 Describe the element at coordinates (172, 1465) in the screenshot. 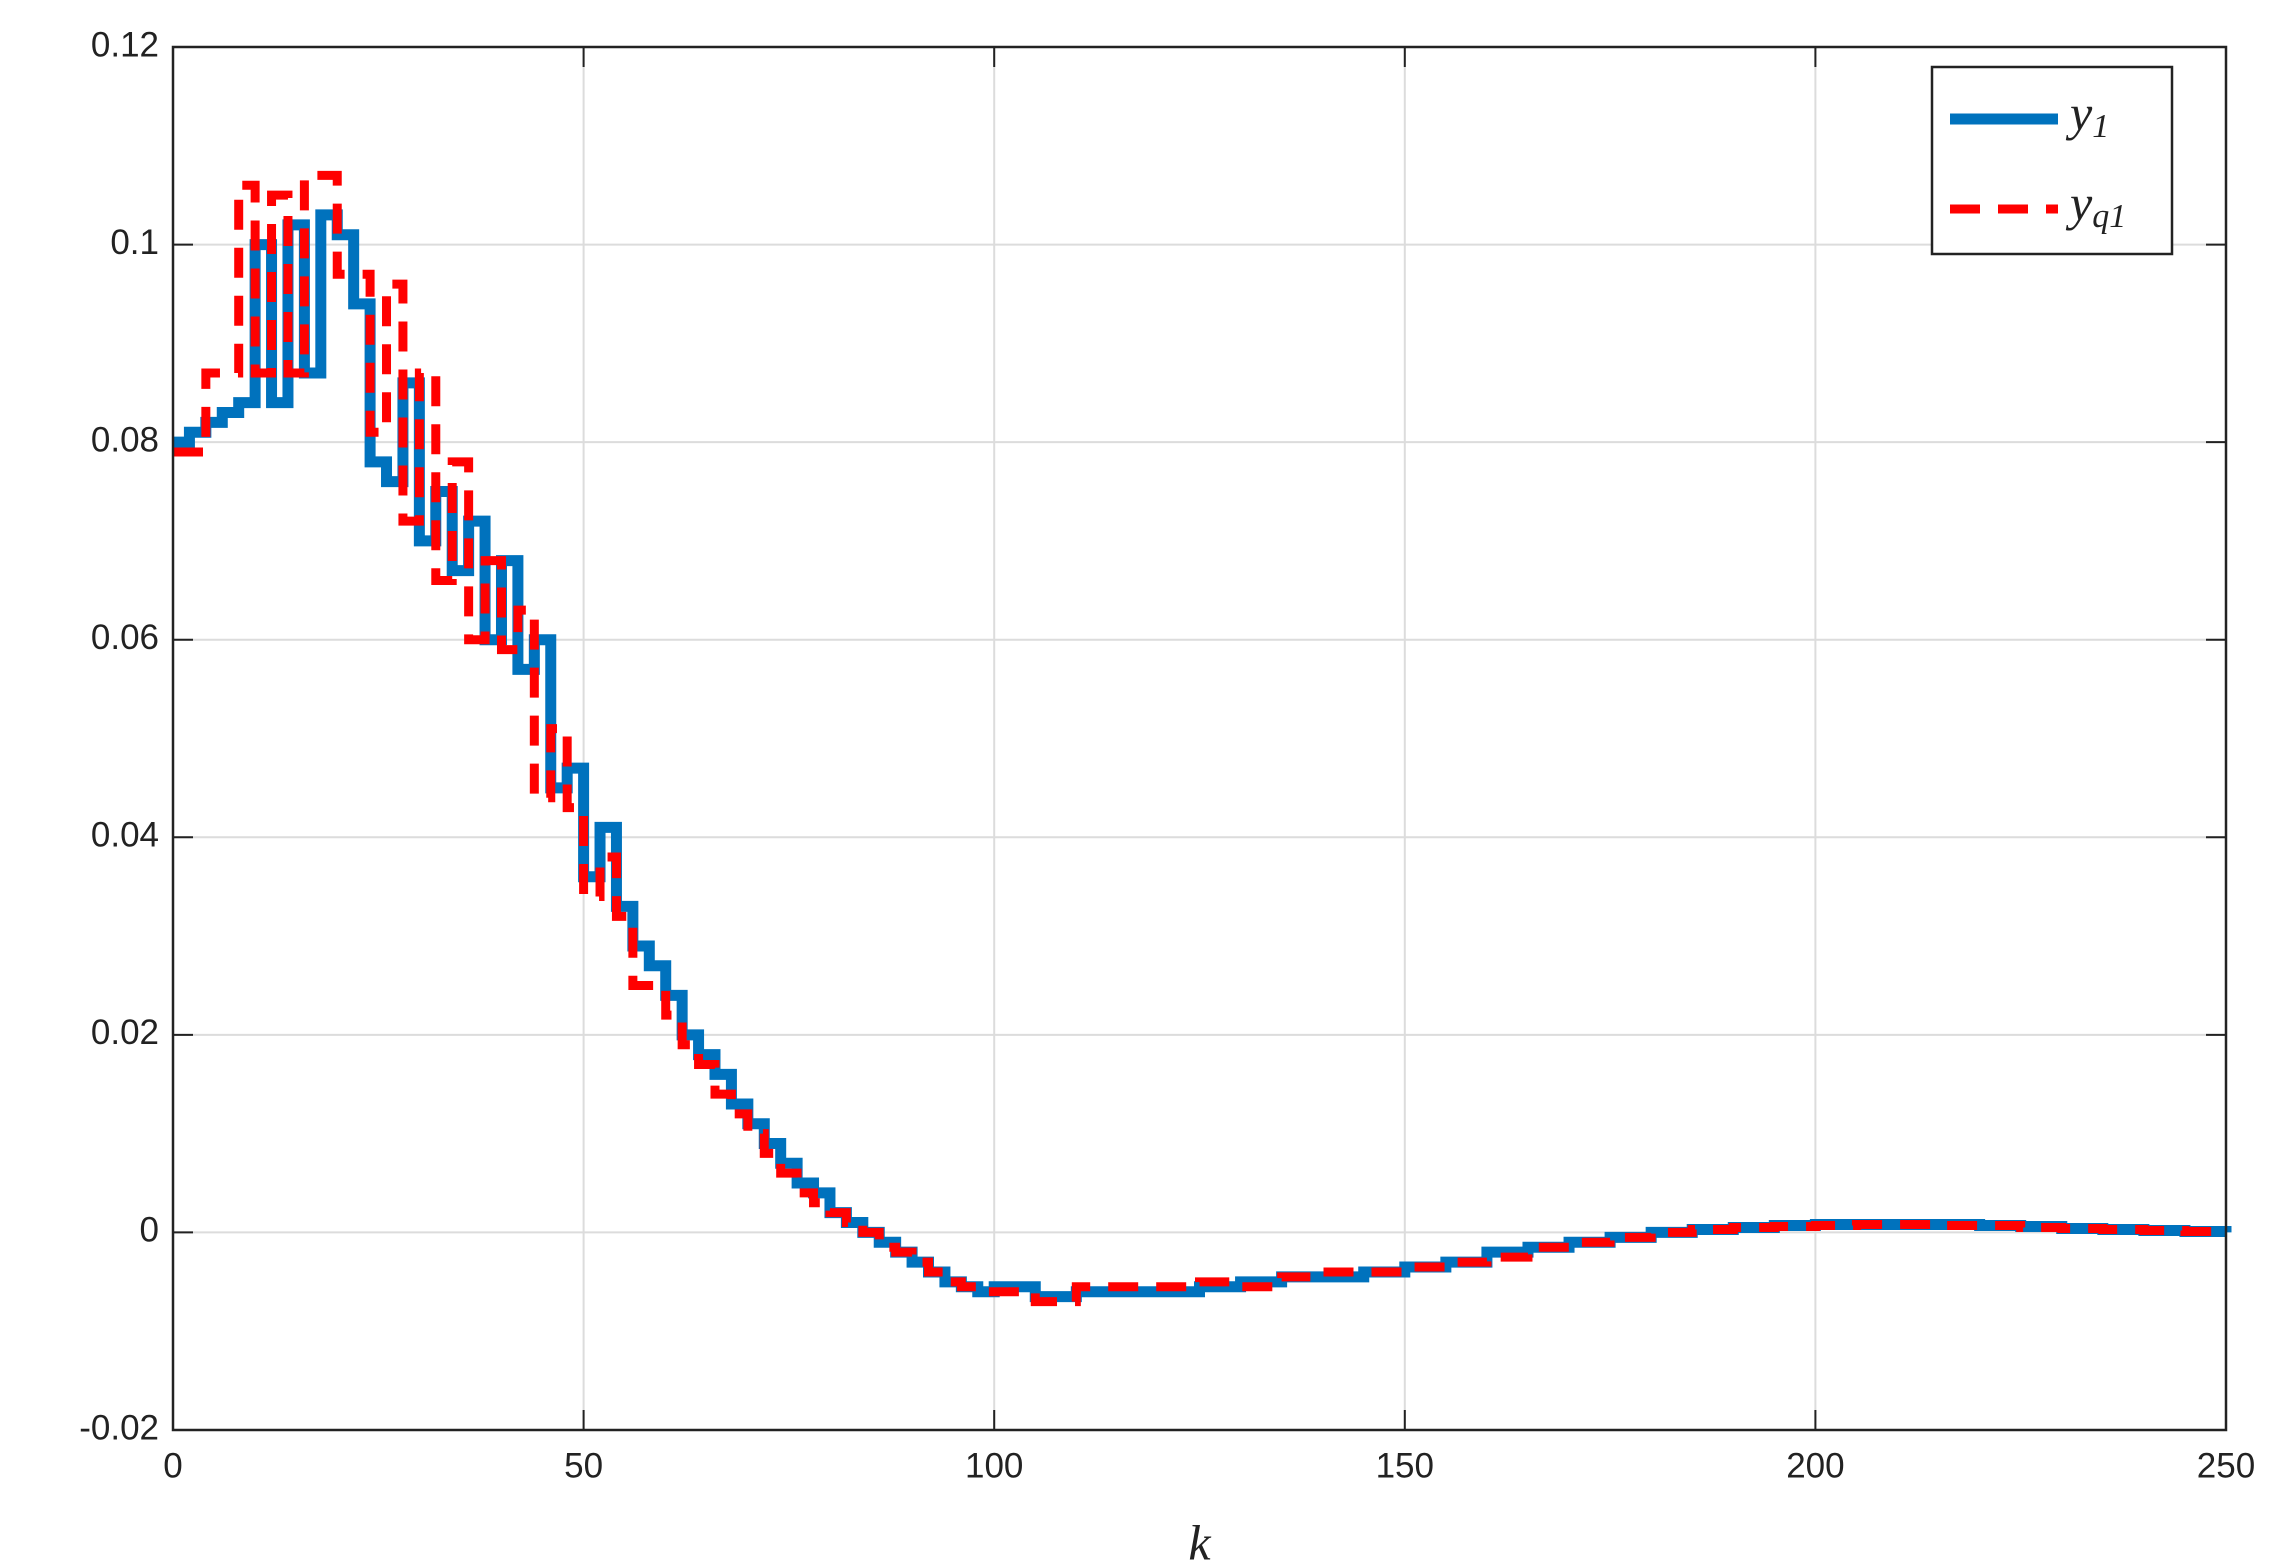

I see `x-tick-label: 0` at that location.